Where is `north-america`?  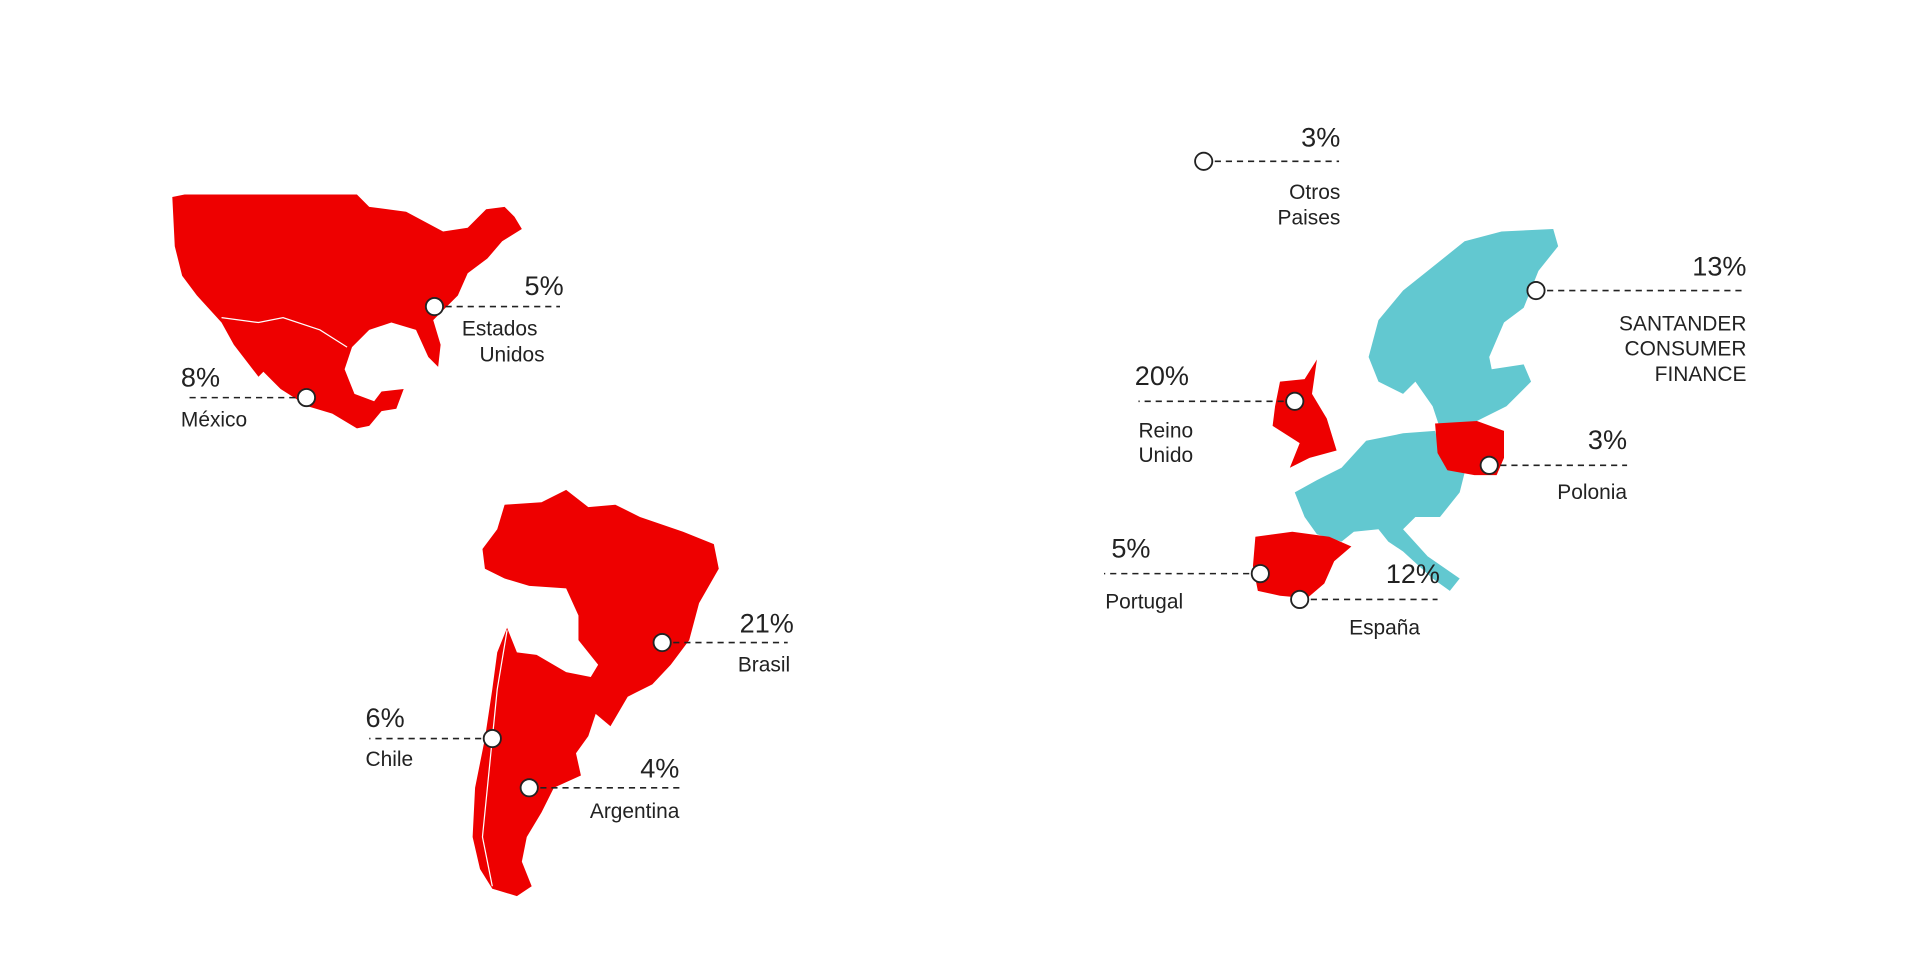 north-america is located at coordinates (347, 311).